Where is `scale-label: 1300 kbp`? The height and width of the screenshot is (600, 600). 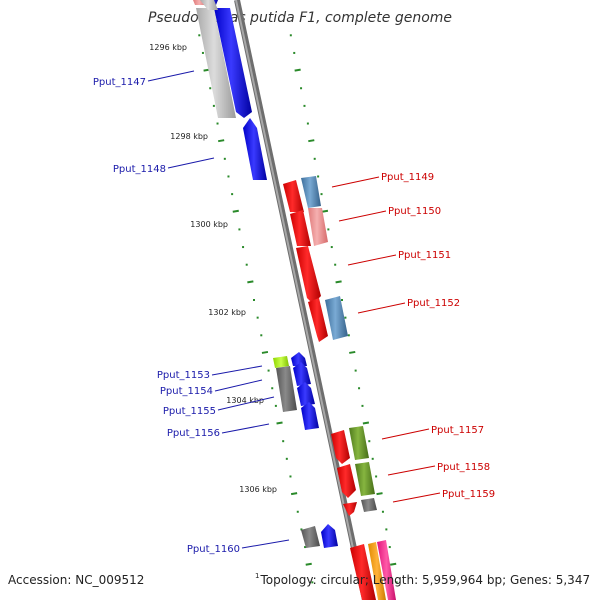 scale-label: 1300 kbp is located at coordinates (209, 224).